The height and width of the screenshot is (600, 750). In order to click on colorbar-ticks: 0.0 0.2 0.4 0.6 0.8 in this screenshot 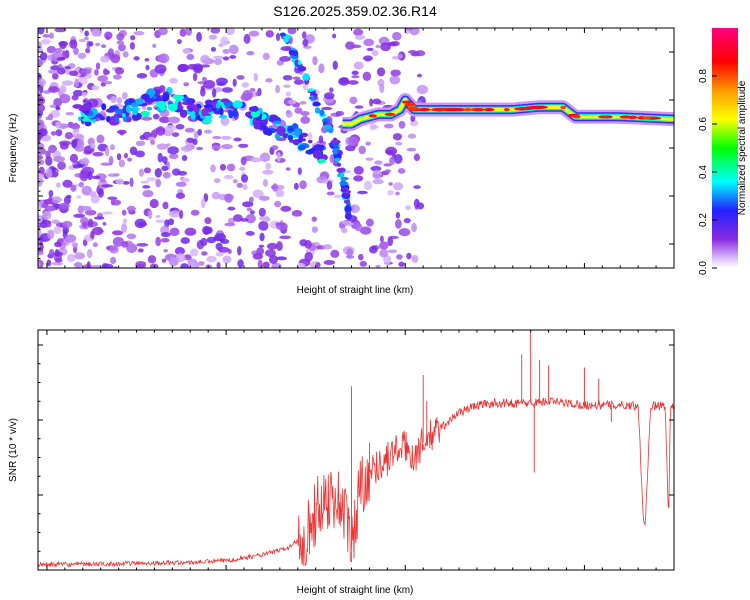, I will do `click(707, 172)`.